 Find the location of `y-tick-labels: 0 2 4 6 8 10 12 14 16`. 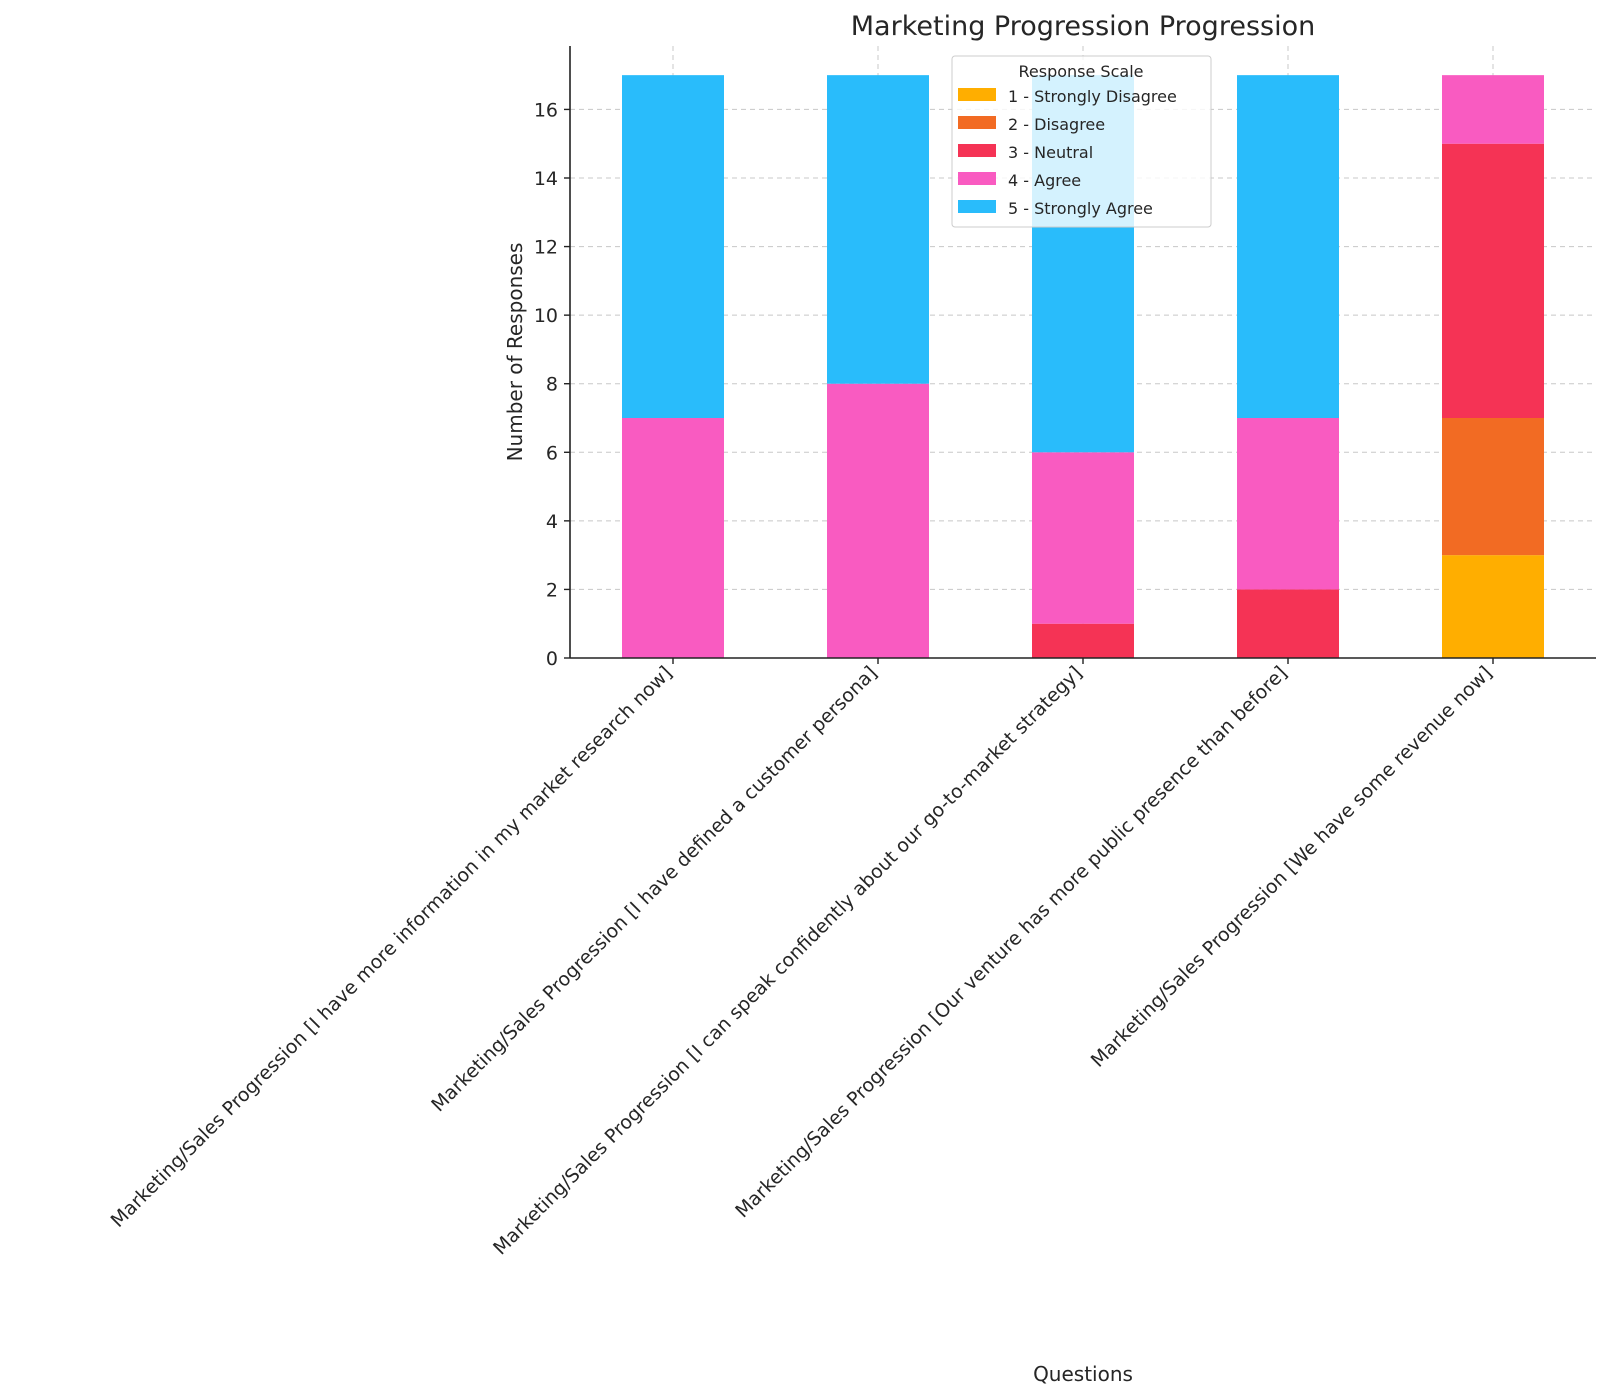

y-tick-labels: 0 2 4 6 8 10 12 14 16 is located at coordinates (546, 384).